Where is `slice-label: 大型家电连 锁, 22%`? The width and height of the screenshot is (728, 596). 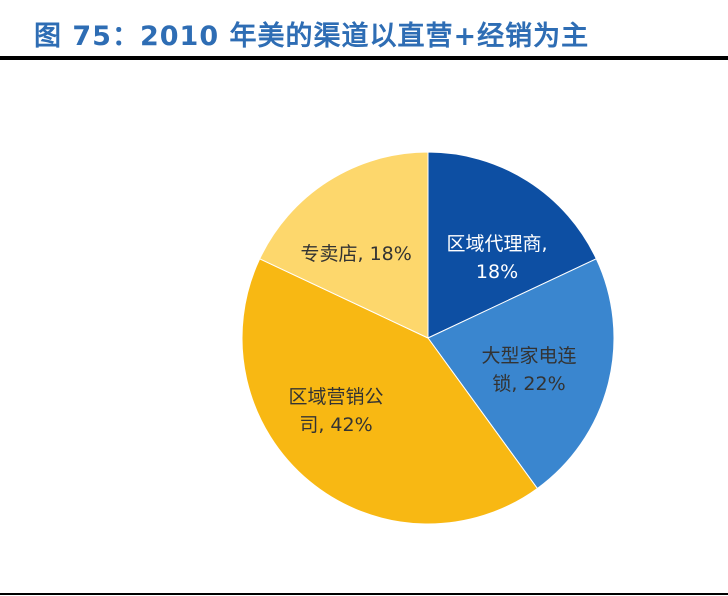 slice-label: 大型家电连 锁, 22% is located at coordinates (529, 370).